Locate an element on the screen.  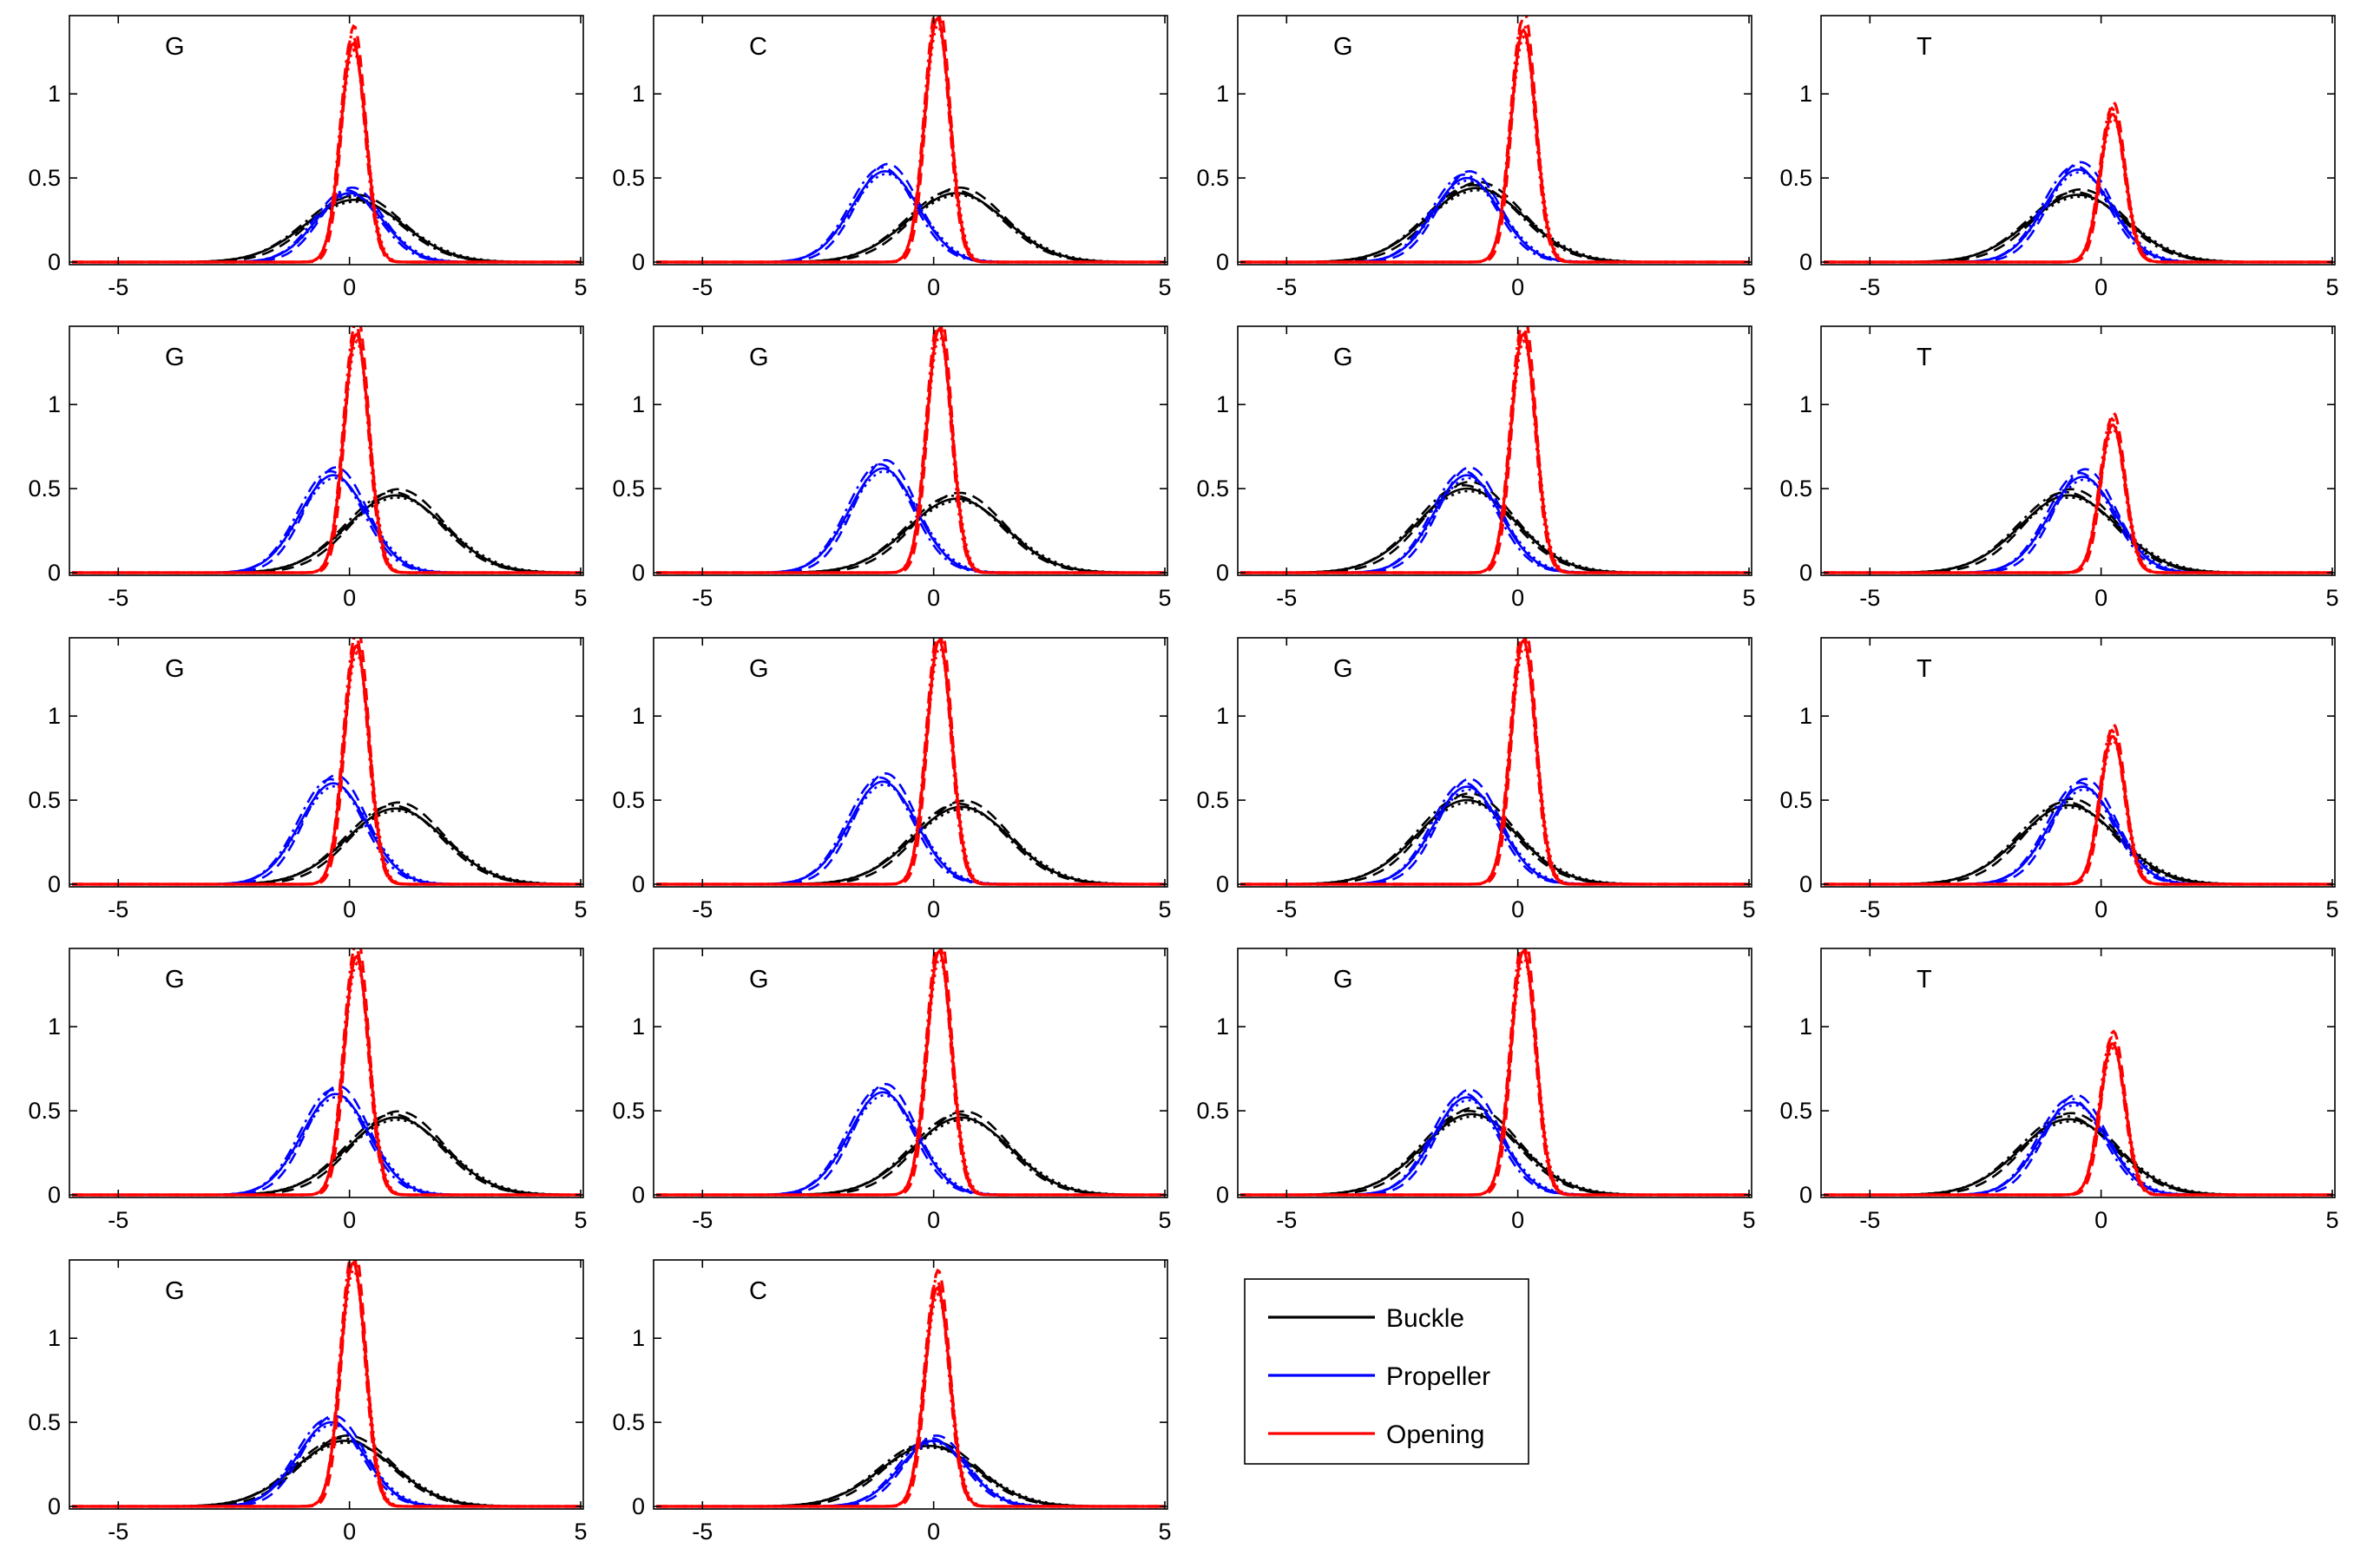
panel-5: G -5 0 5 0 0.5 1 is located at coordinates (308, 468).